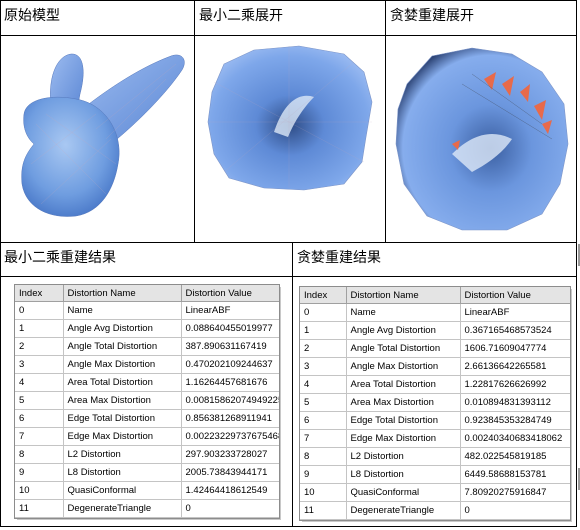 The width and height of the screenshot is (580, 530). I want to click on table-row: 7 Edge Max Distortion 0.00240340683418062, so click(435, 438).